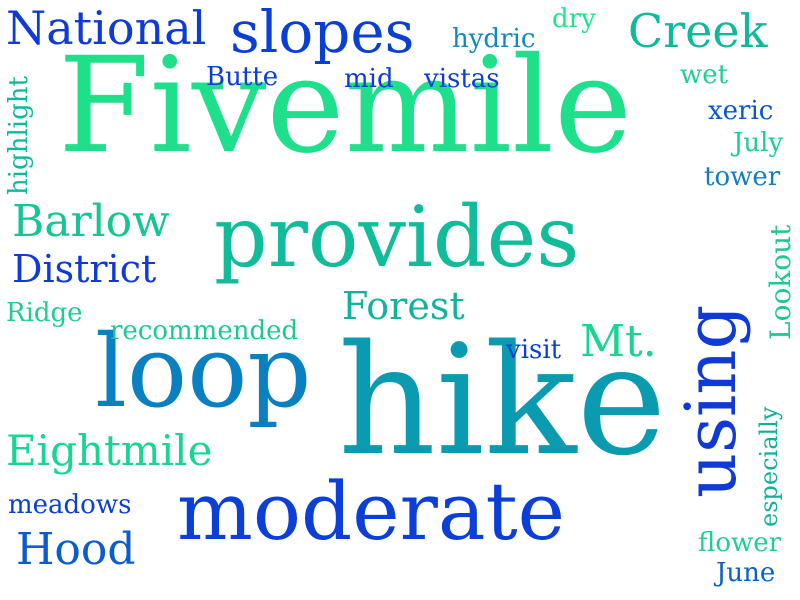  I want to click on word-tower: tower, so click(742, 177).